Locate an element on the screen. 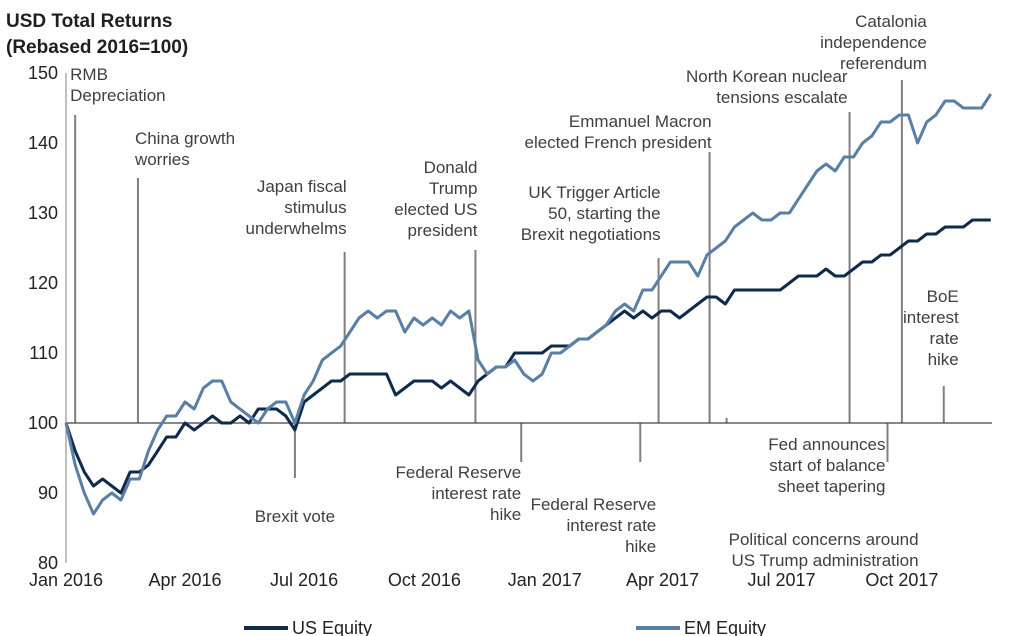  annotation-label: Depreciation is located at coordinates (117, 95).